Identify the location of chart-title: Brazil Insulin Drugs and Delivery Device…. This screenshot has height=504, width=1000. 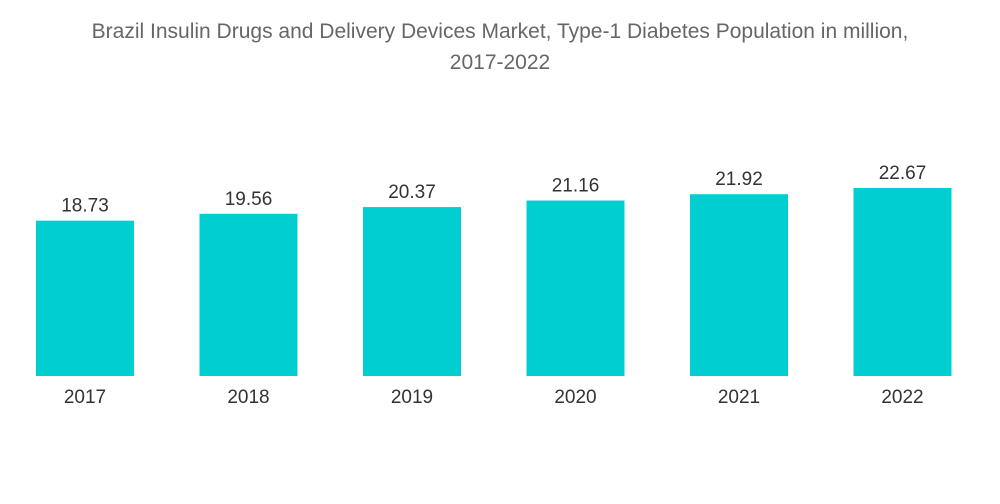
(500, 31).